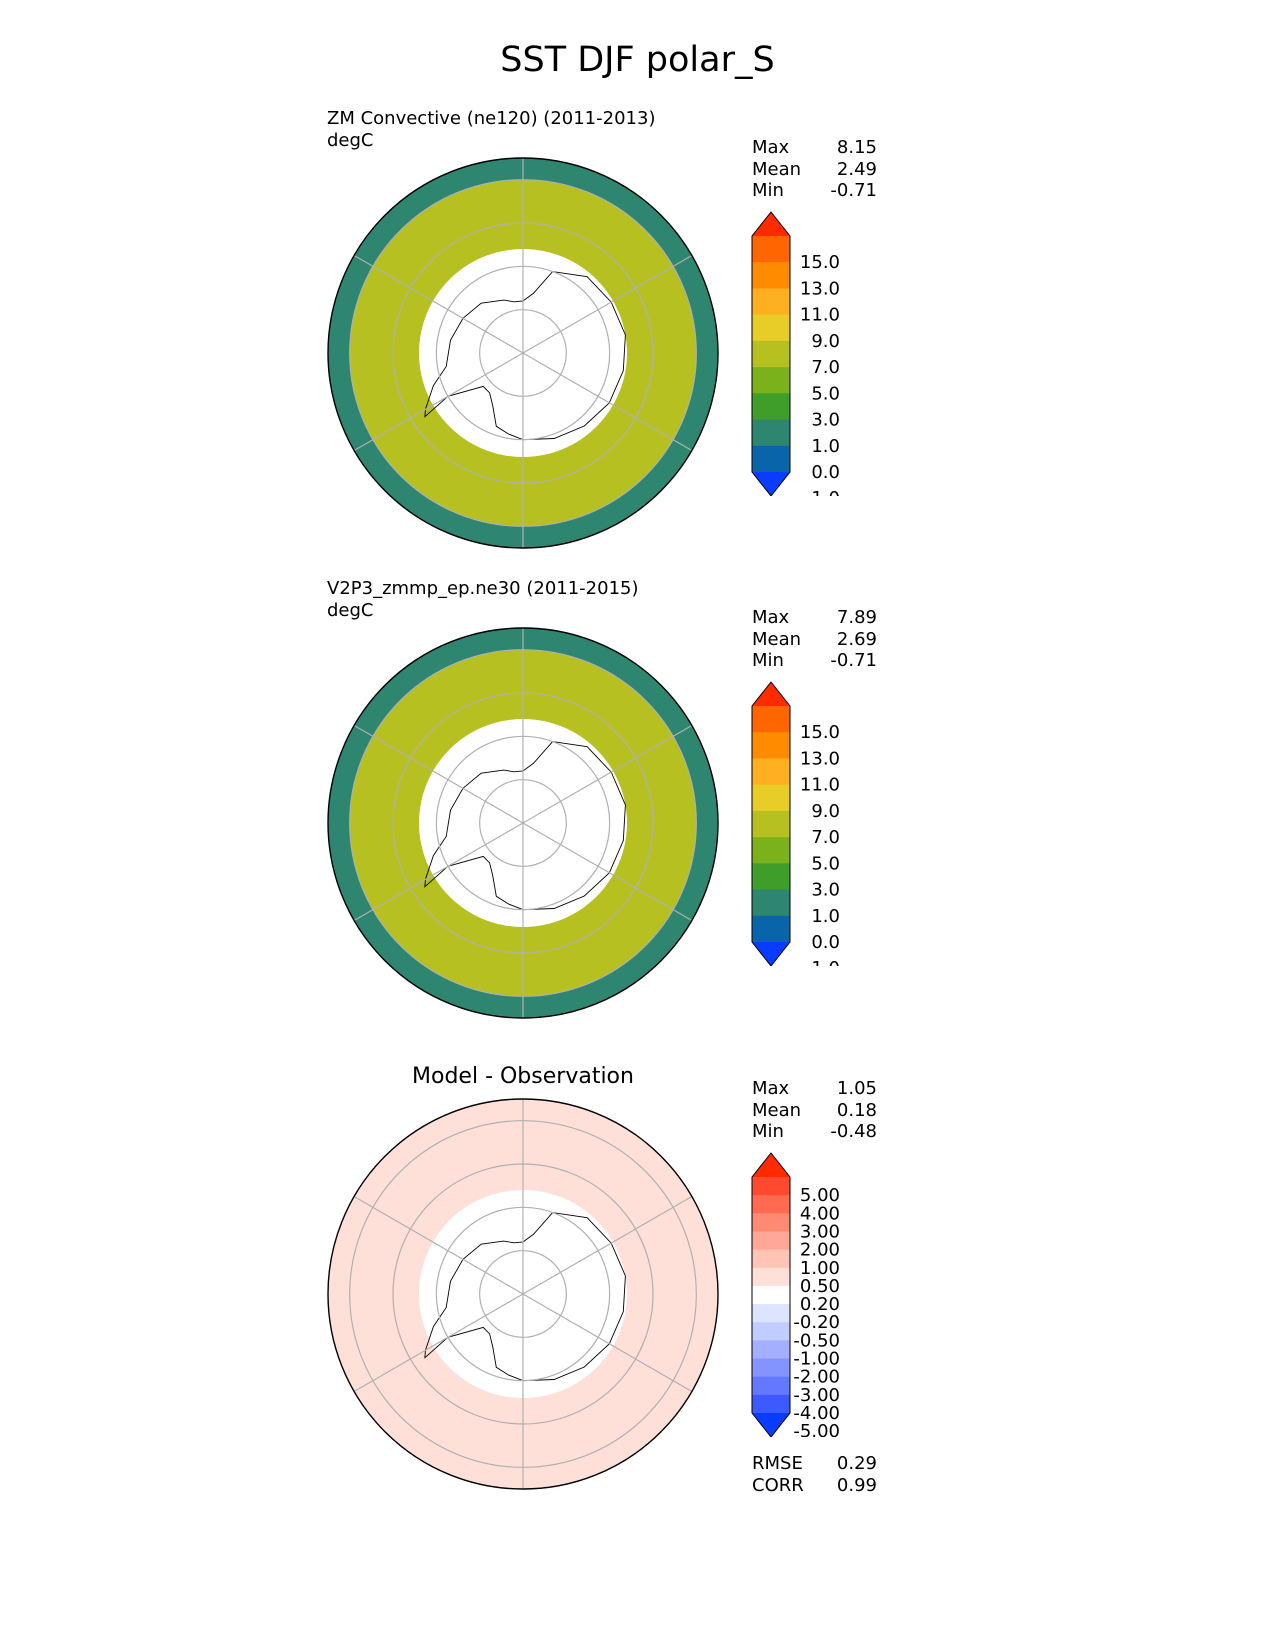 The width and height of the screenshot is (1275, 1650). Describe the element at coordinates (856, 1485) in the screenshot. I see `metric-corr-value: 0.99` at that location.